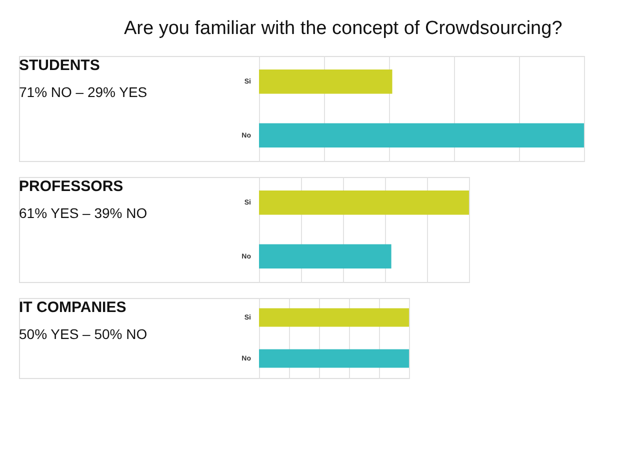 This screenshot has width=643, height=475. Describe the element at coordinates (83, 334) in the screenshot. I see `text: 50% YES – 50% NO` at that location.